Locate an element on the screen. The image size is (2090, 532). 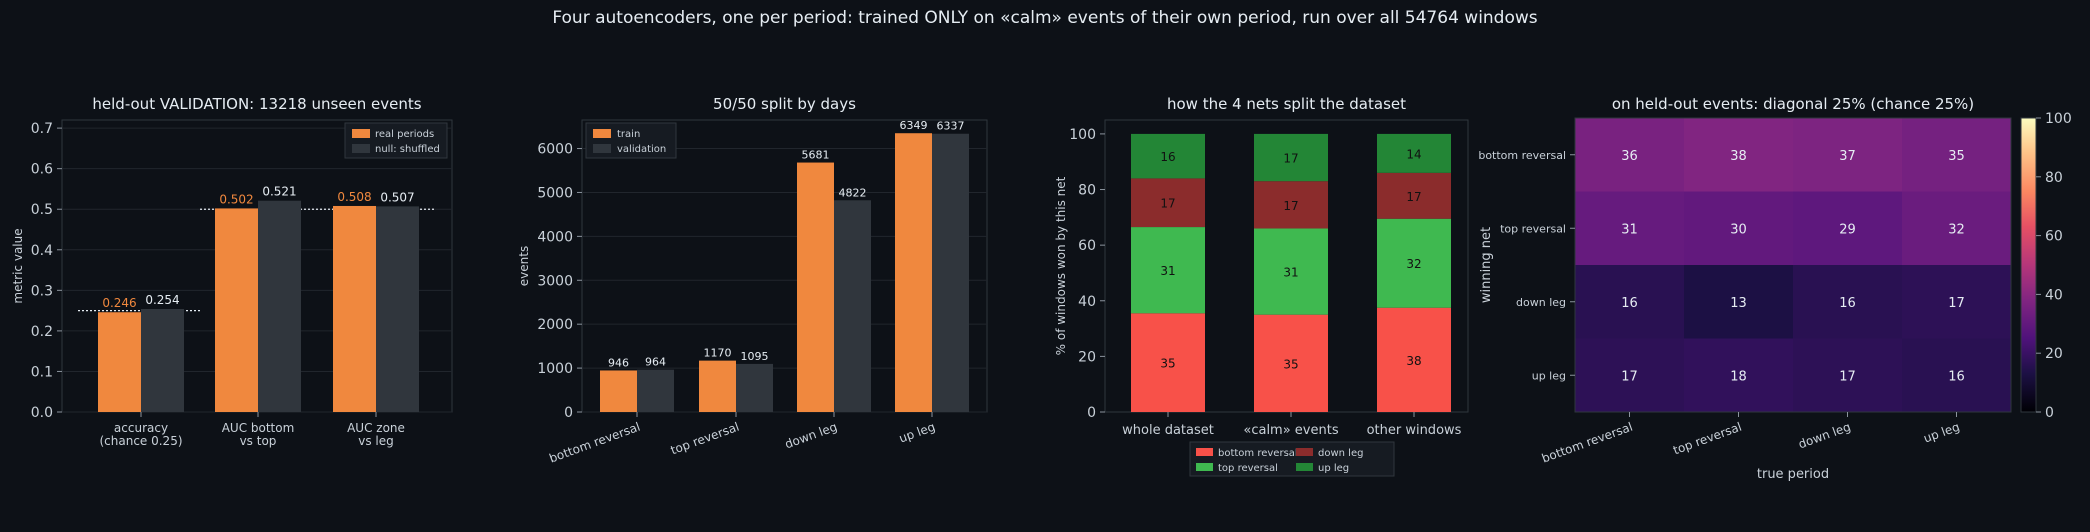
p4-ylabel: winning net is located at coordinates (1486, 265).